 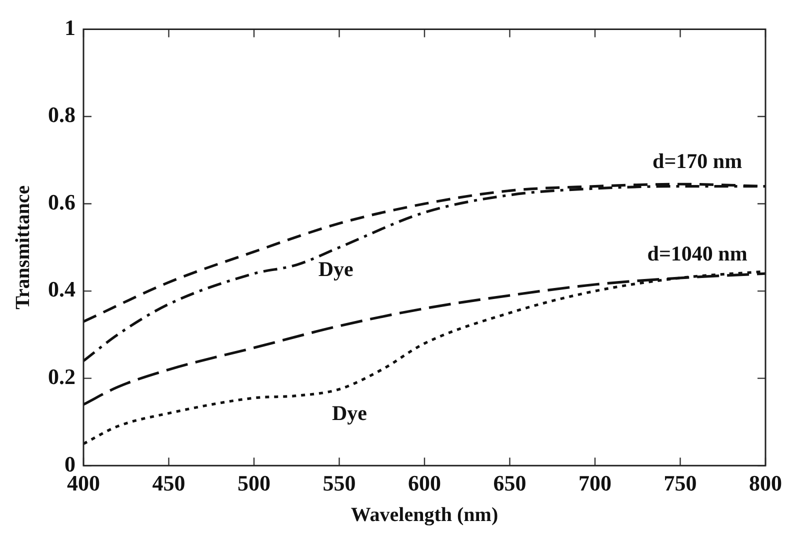 What do you see at coordinates (169, 483) in the screenshot?
I see `x-tick-label: 450` at bounding box center [169, 483].